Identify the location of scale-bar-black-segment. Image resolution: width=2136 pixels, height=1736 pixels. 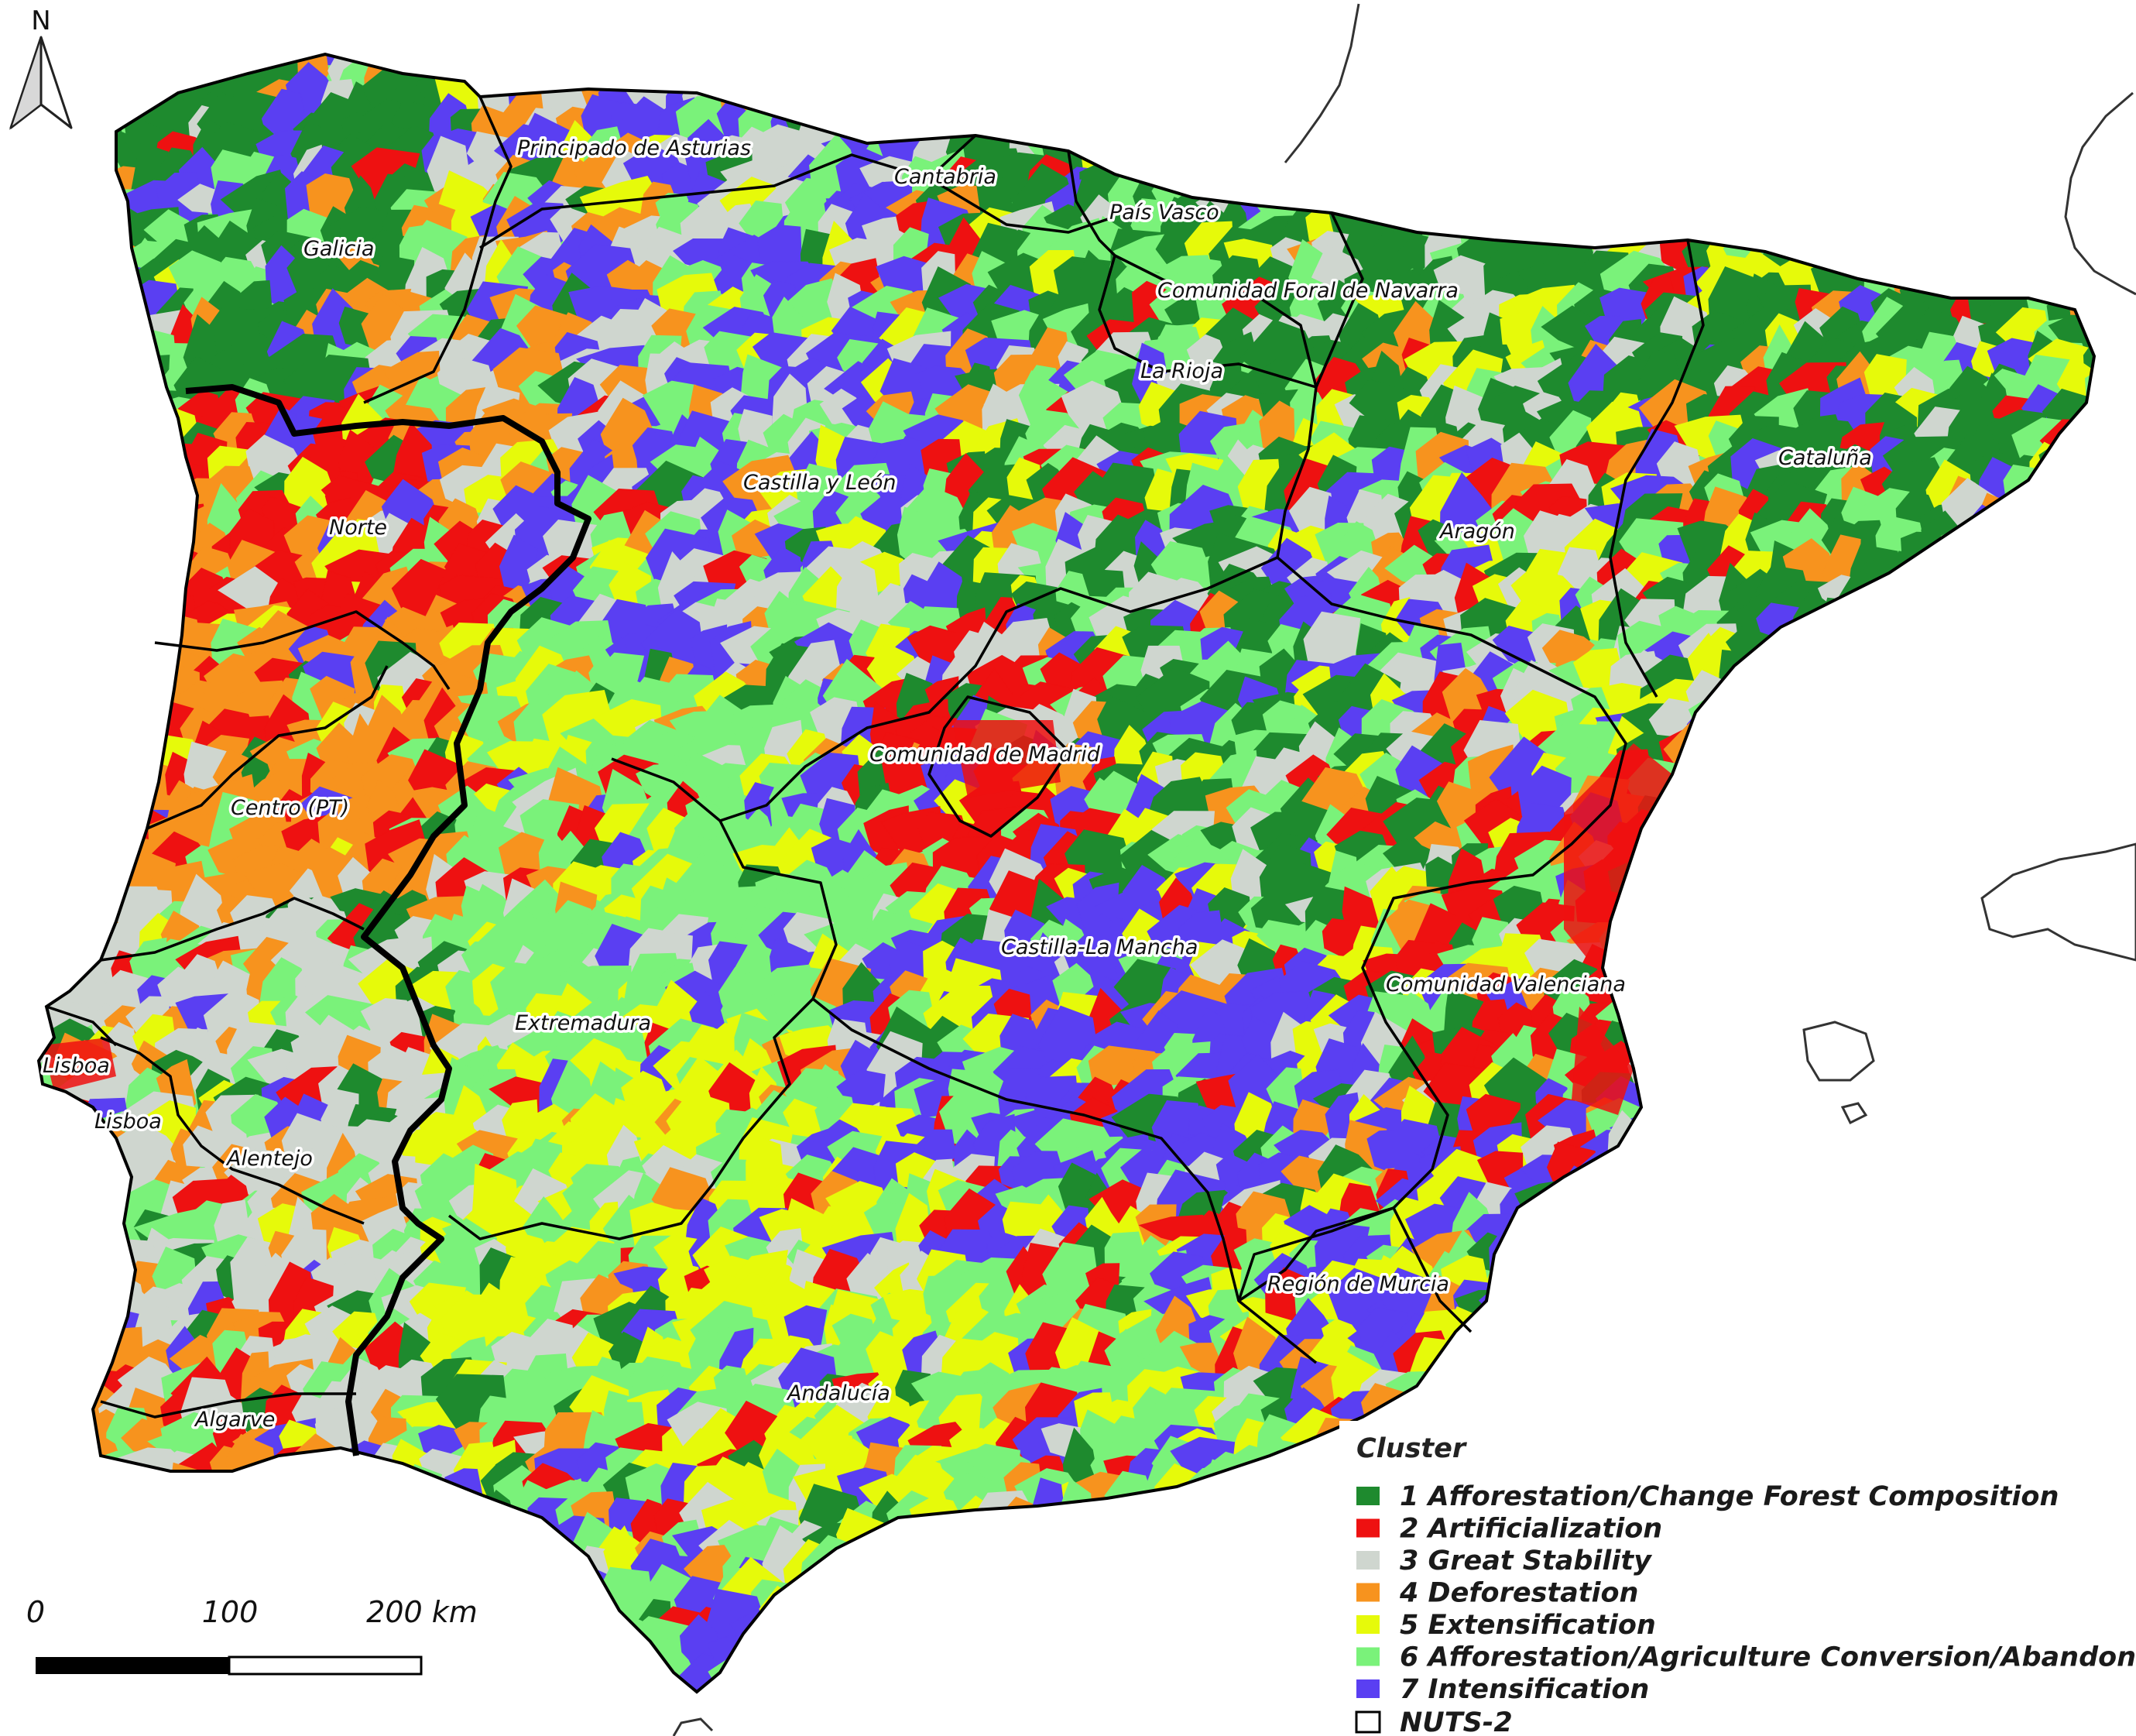
(132, 1665).